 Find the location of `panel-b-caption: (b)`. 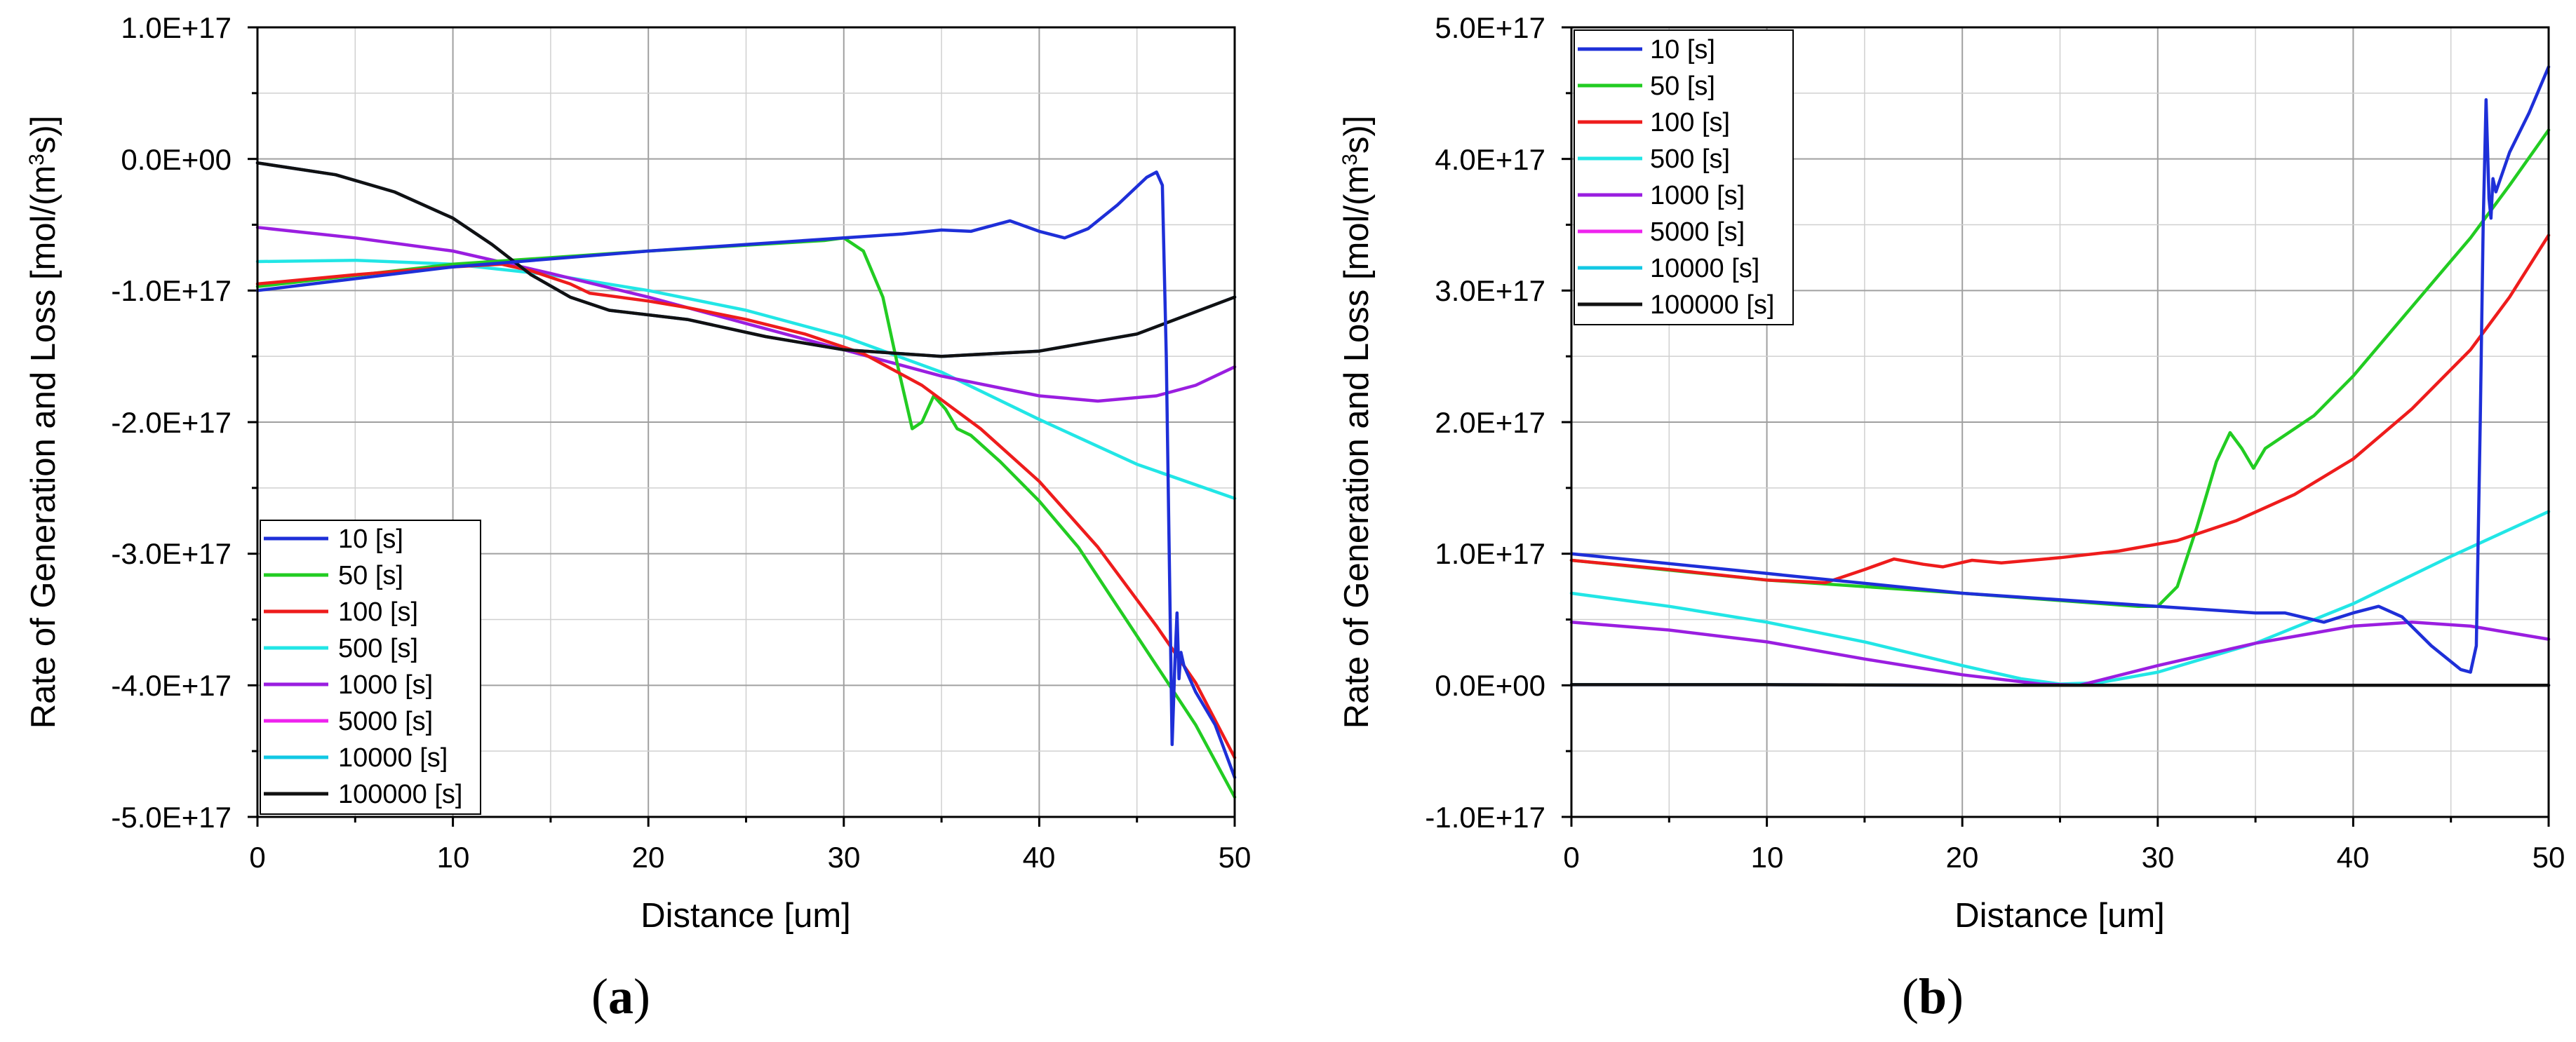

panel-b-caption: (b) is located at coordinates (1933, 996).